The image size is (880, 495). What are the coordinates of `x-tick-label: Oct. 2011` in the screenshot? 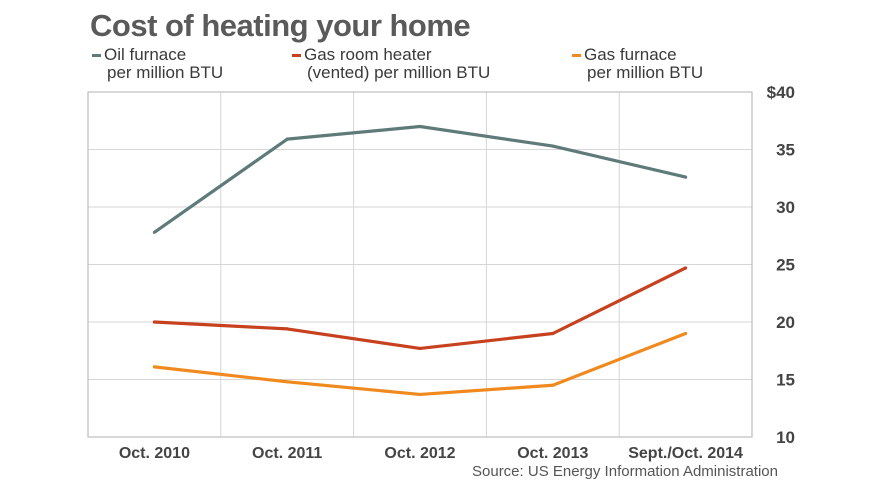 It's located at (287, 453).